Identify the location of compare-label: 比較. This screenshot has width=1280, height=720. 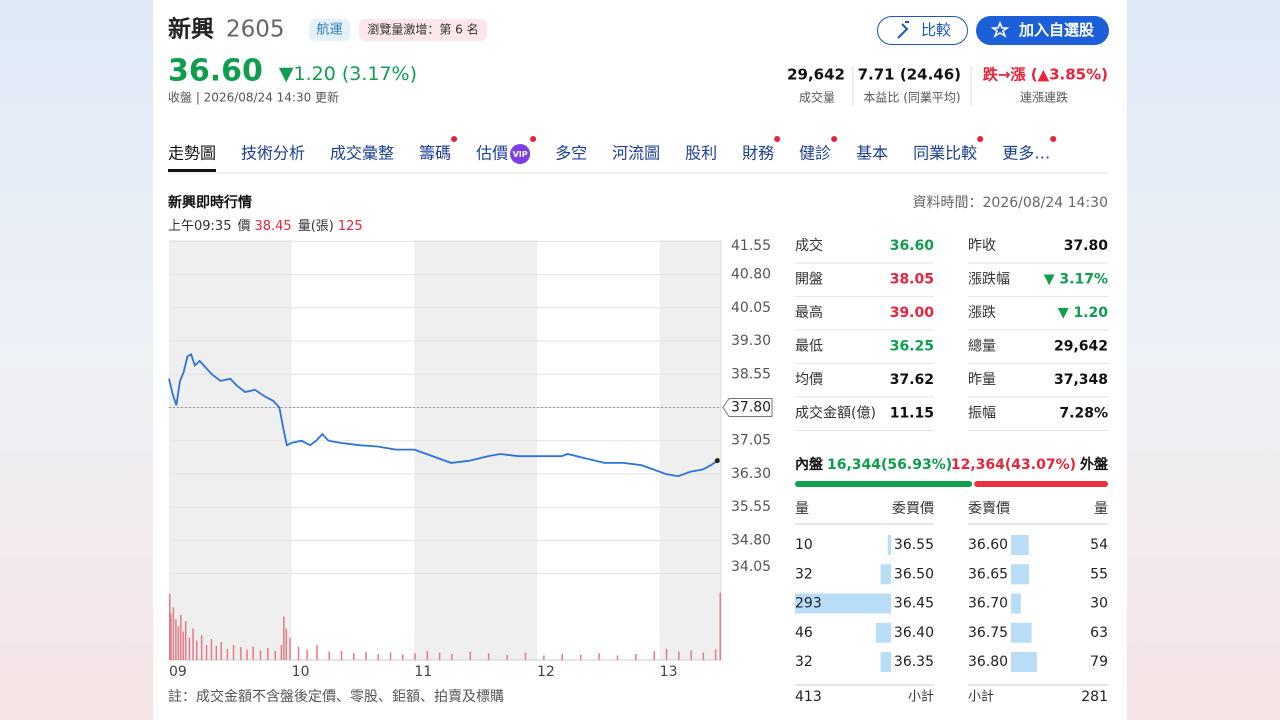
(936, 30).